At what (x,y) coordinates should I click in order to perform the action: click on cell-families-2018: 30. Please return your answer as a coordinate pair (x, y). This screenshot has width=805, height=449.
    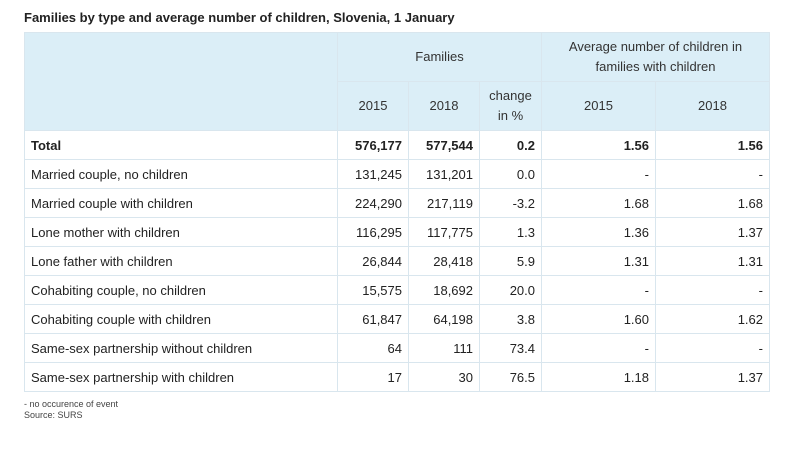
    Looking at the image, I should click on (444, 377).